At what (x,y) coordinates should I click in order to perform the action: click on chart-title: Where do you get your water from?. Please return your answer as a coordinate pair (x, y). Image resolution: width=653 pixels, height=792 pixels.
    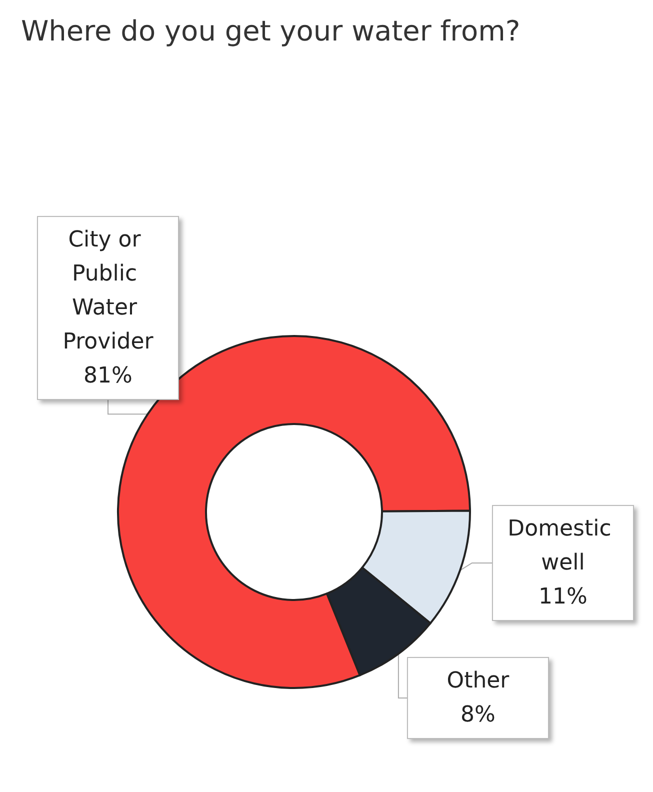
    Looking at the image, I should click on (270, 31).